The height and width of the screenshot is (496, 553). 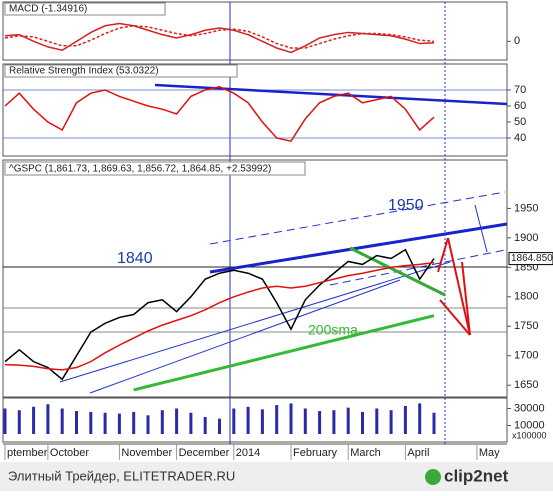 What do you see at coordinates (489, 453) in the screenshot?
I see `x-tick-label: May` at bounding box center [489, 453].